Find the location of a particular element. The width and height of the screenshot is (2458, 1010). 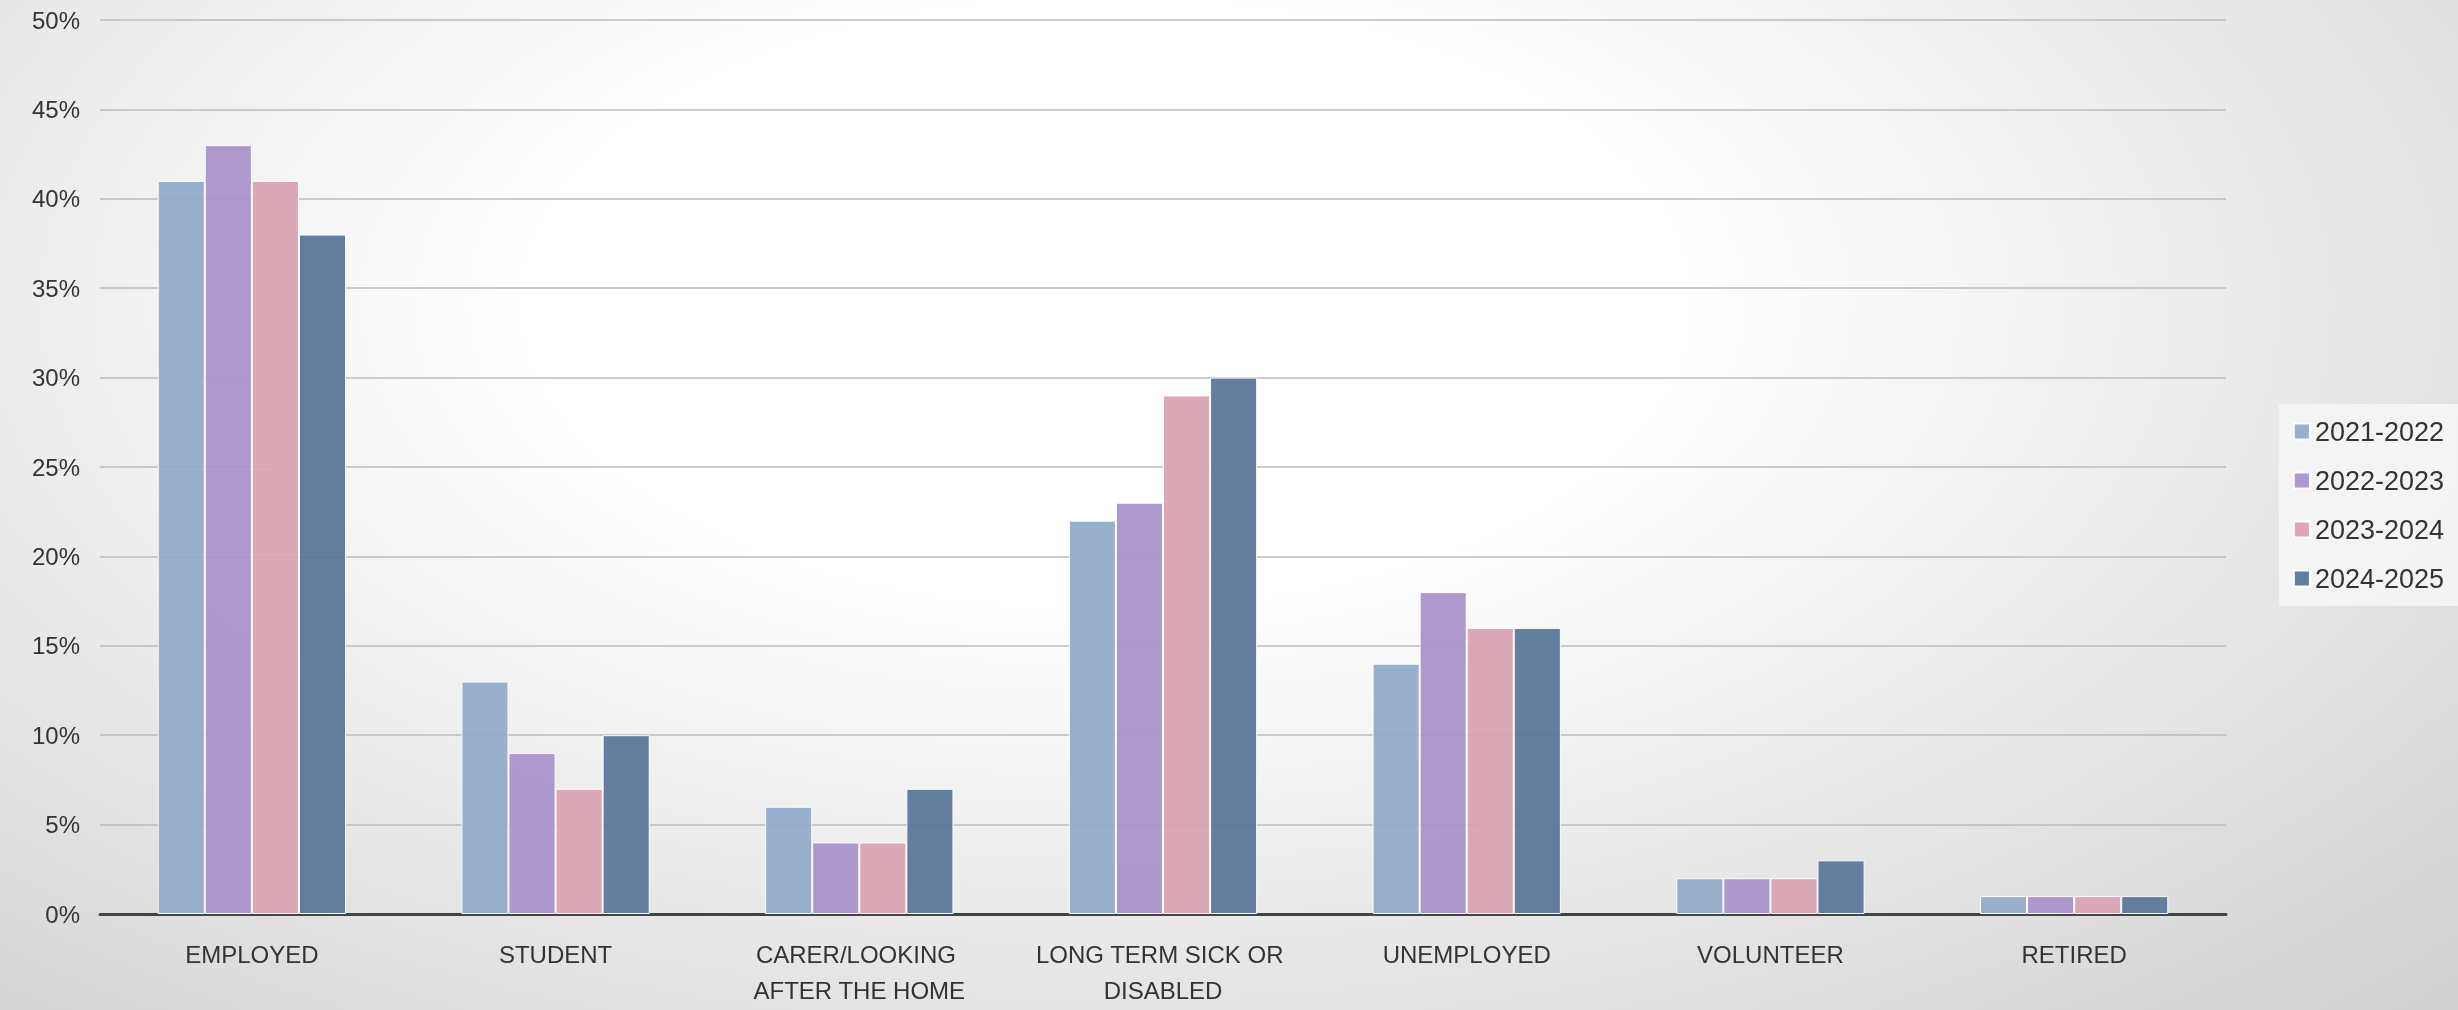

y-tick-label: 50% is located at coordinates (55, 20).